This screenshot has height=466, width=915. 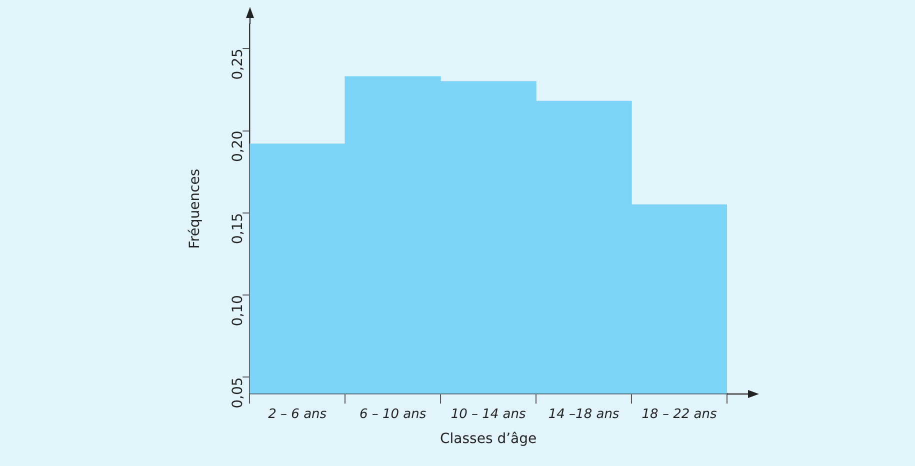 I want to click on x-axis-title: Classes d’âge, so click(x=488, y=439).